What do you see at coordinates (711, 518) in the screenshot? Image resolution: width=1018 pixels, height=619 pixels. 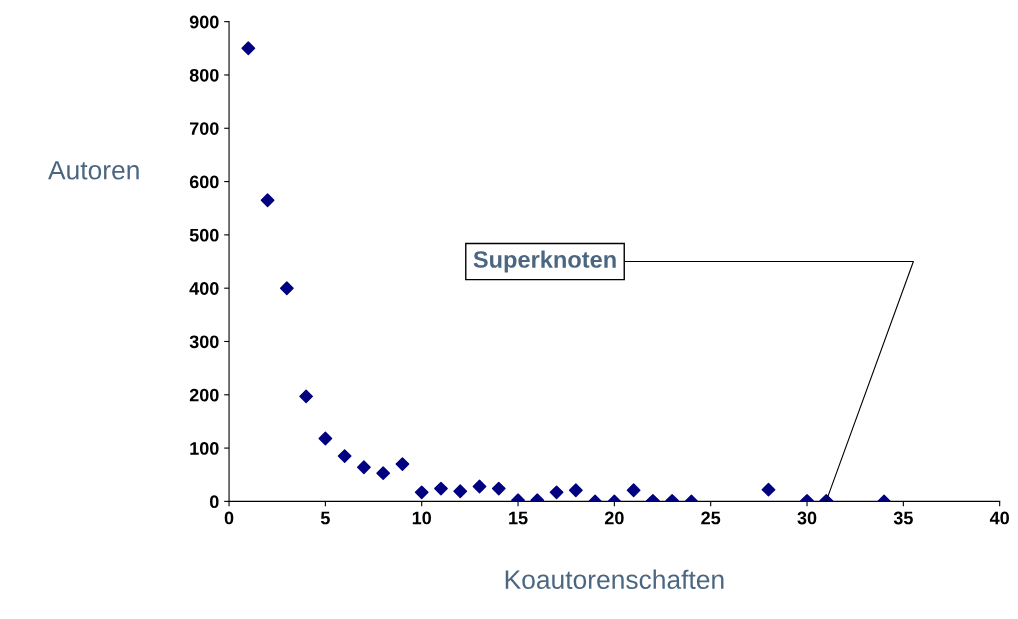 I see `x-tick-label: 25` at bounding box center [711, 518].